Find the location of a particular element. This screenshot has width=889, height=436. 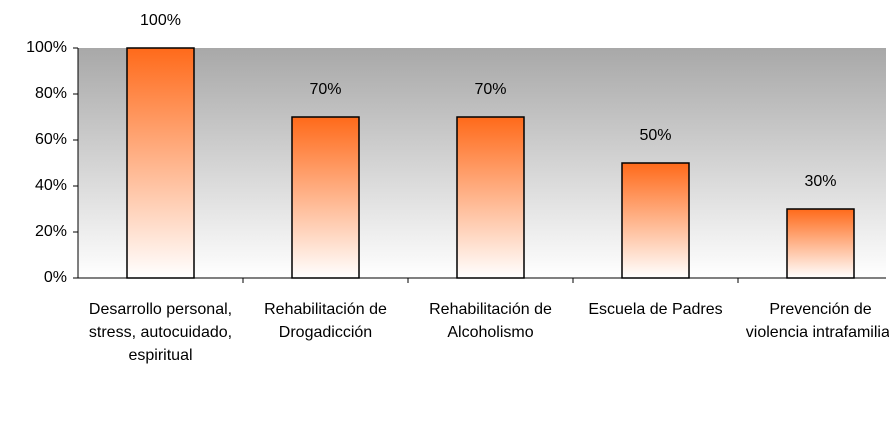

y-tick-label: 40% is located at coordinates (51, 185).